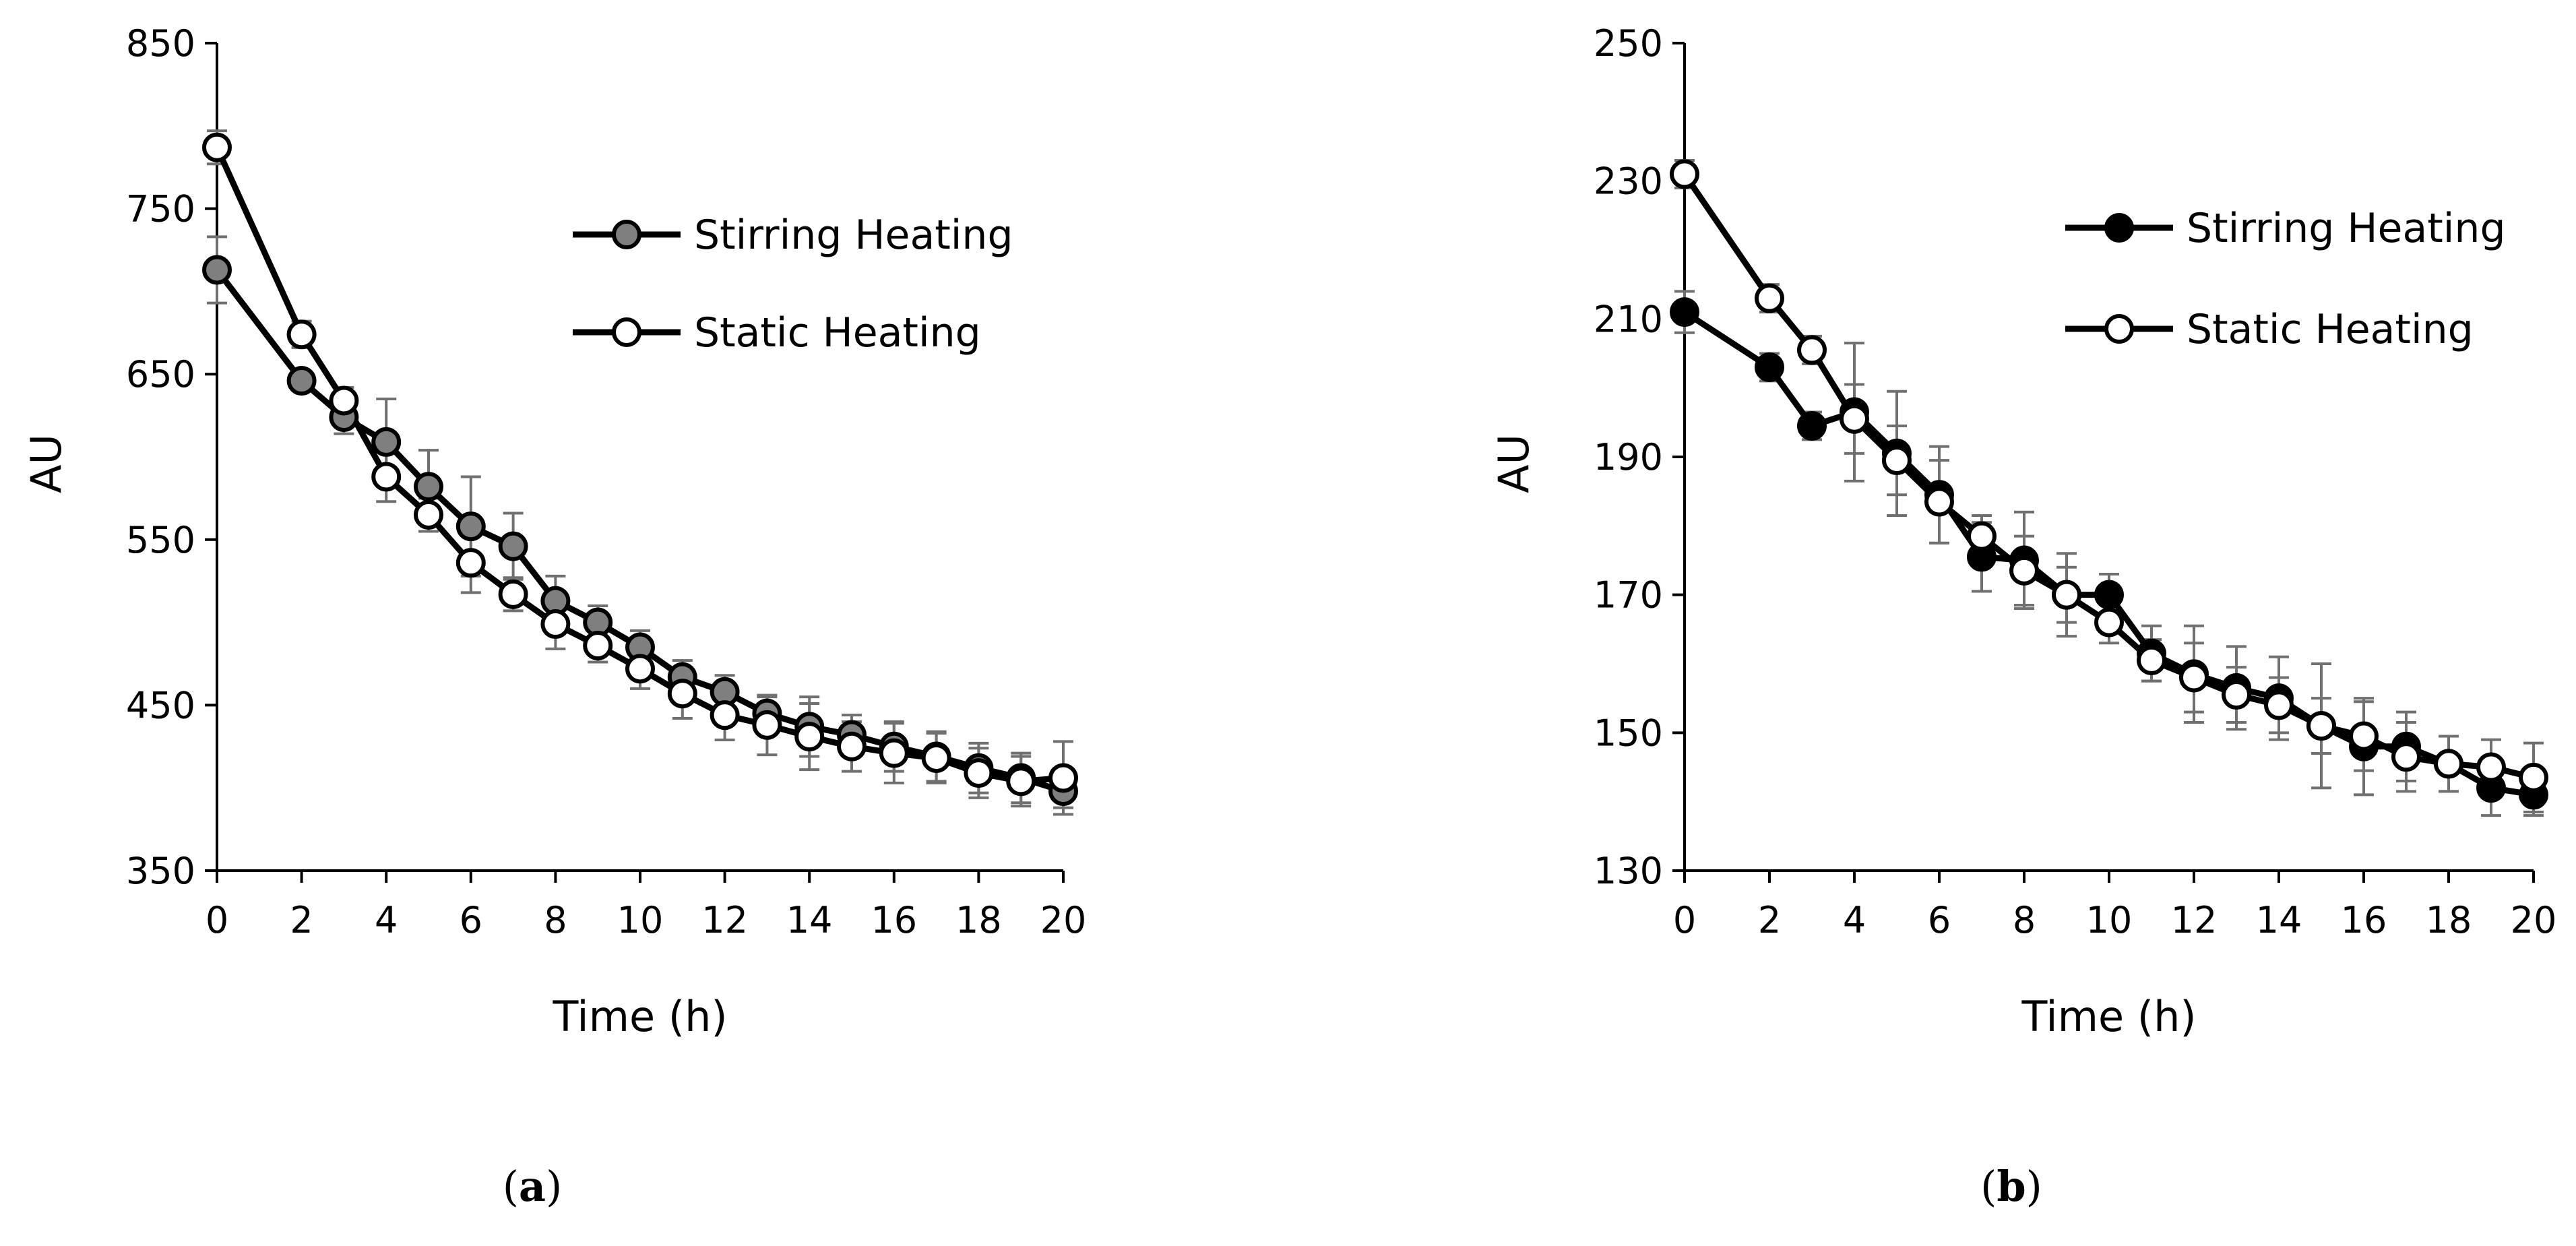 The height and width of the screenshot is (1246, 2576). I want to click on y-tick-label: 450, so click(160, 705).